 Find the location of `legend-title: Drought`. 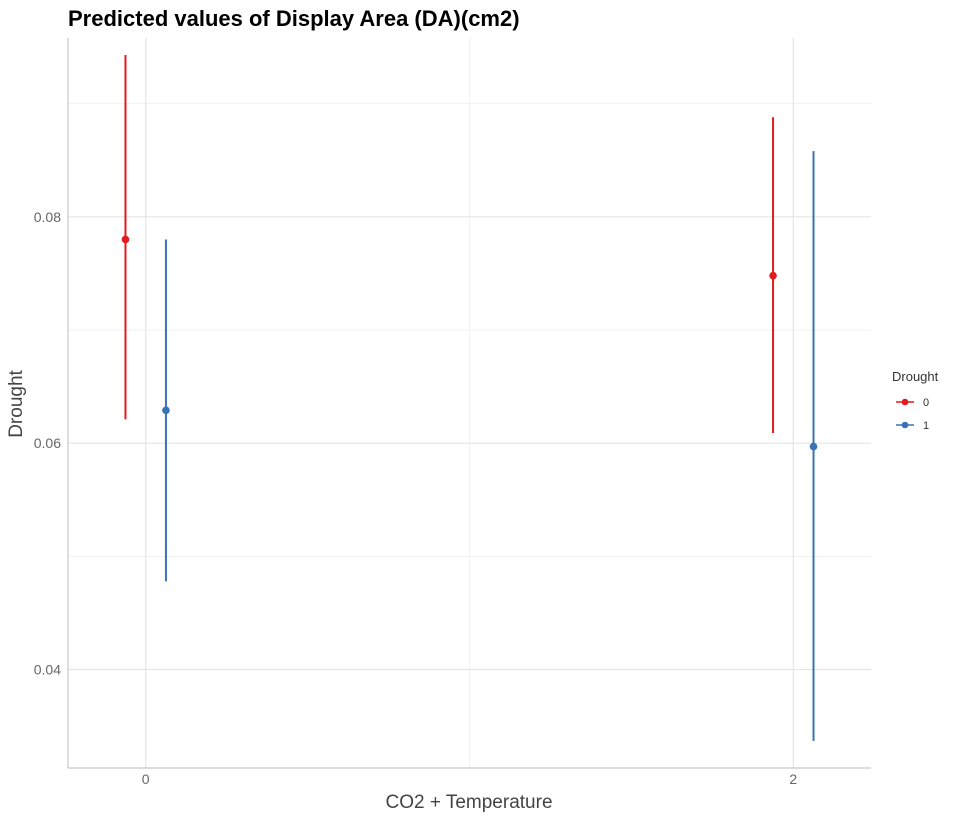

legend-title: Drought is located at coordinates (915, 376).